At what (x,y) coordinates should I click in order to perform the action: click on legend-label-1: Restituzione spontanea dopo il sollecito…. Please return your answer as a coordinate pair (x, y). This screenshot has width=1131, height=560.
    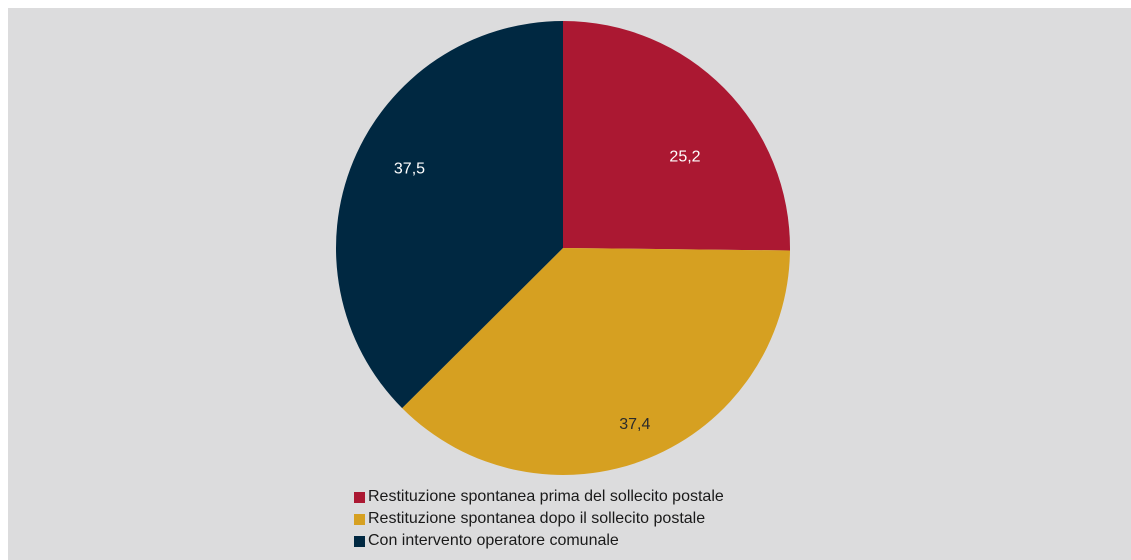
    Looking at the image, I should click on (537, 518).